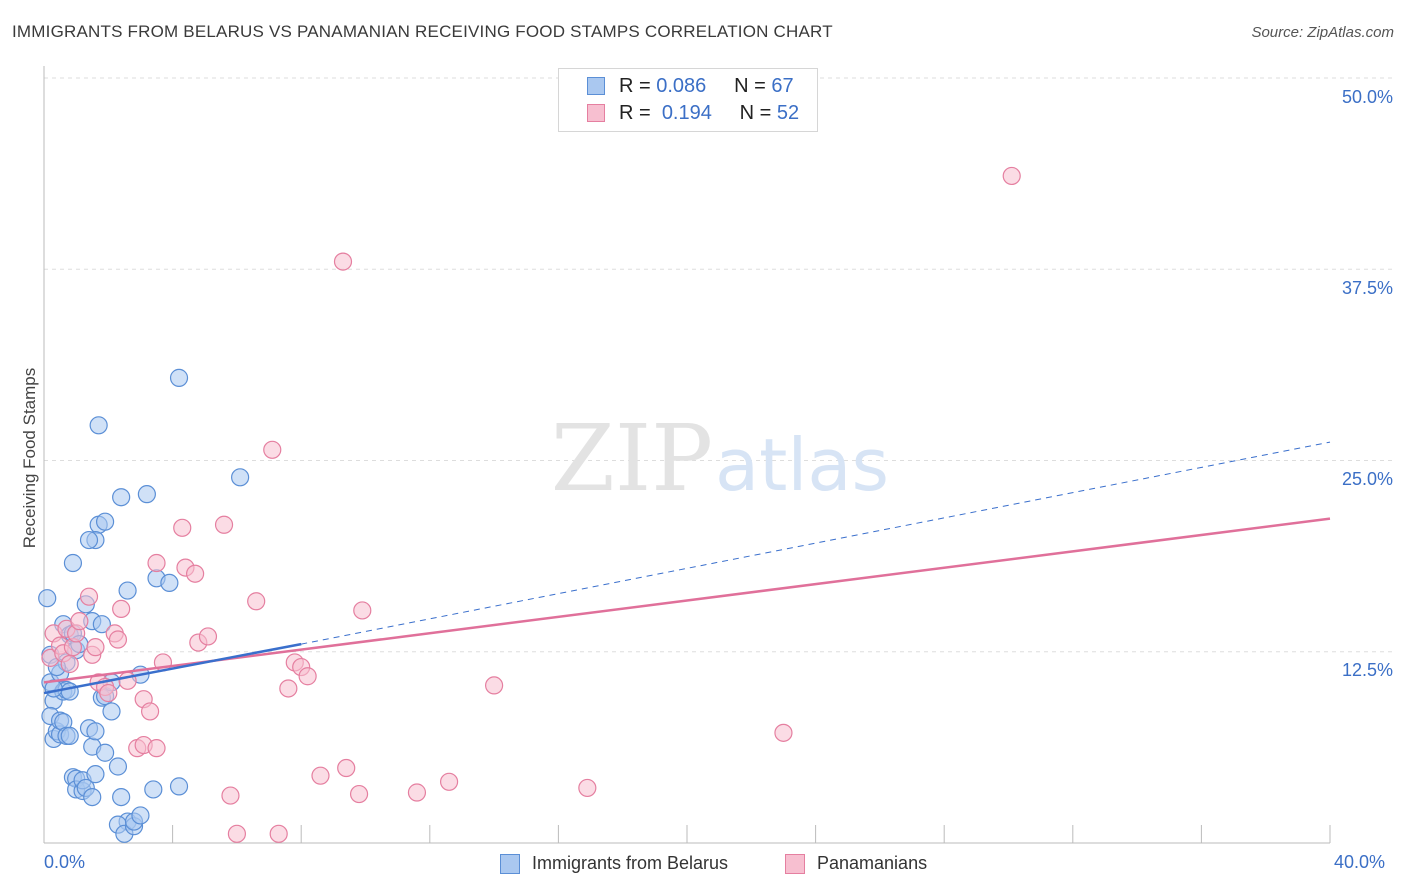 This screenshot has width=1406, height=892. I want to click on y-tick-label-37-5: 37.5%, so click(1367, 288).